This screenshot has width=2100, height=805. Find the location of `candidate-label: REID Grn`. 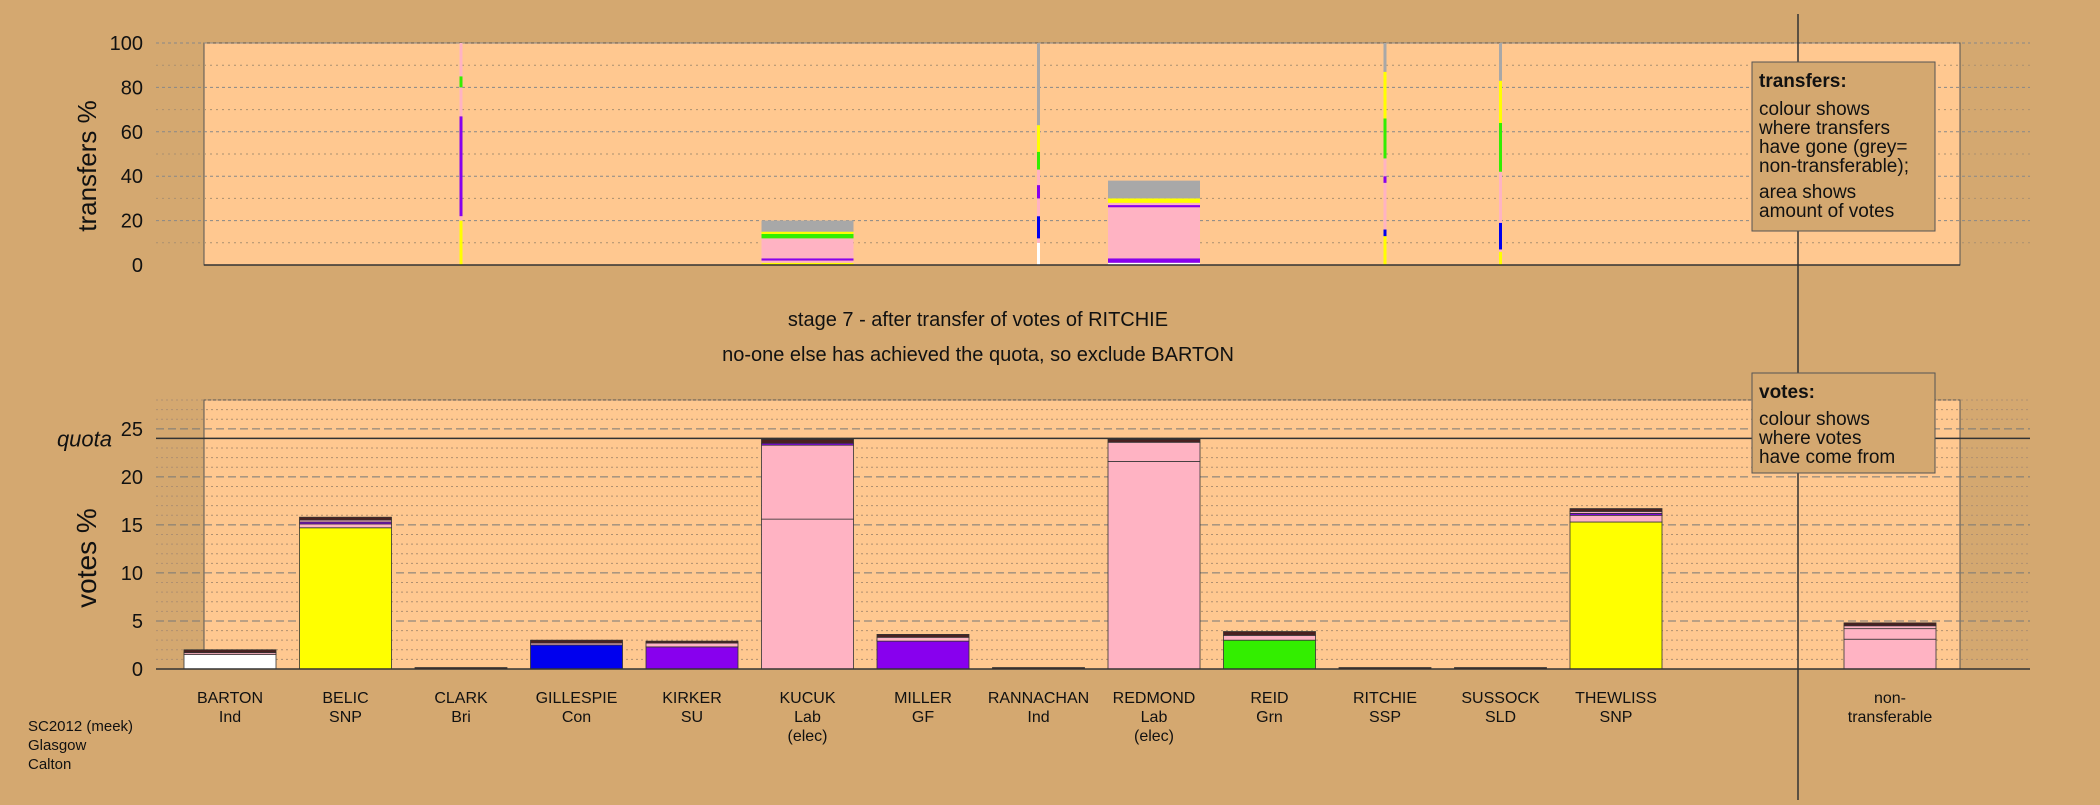

candidate-label: REID Grn is located at coordinates (1269, 708).